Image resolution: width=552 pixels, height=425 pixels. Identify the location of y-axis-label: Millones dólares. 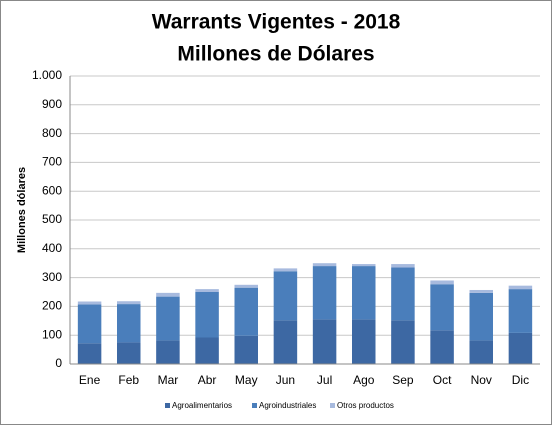
(22, 210).